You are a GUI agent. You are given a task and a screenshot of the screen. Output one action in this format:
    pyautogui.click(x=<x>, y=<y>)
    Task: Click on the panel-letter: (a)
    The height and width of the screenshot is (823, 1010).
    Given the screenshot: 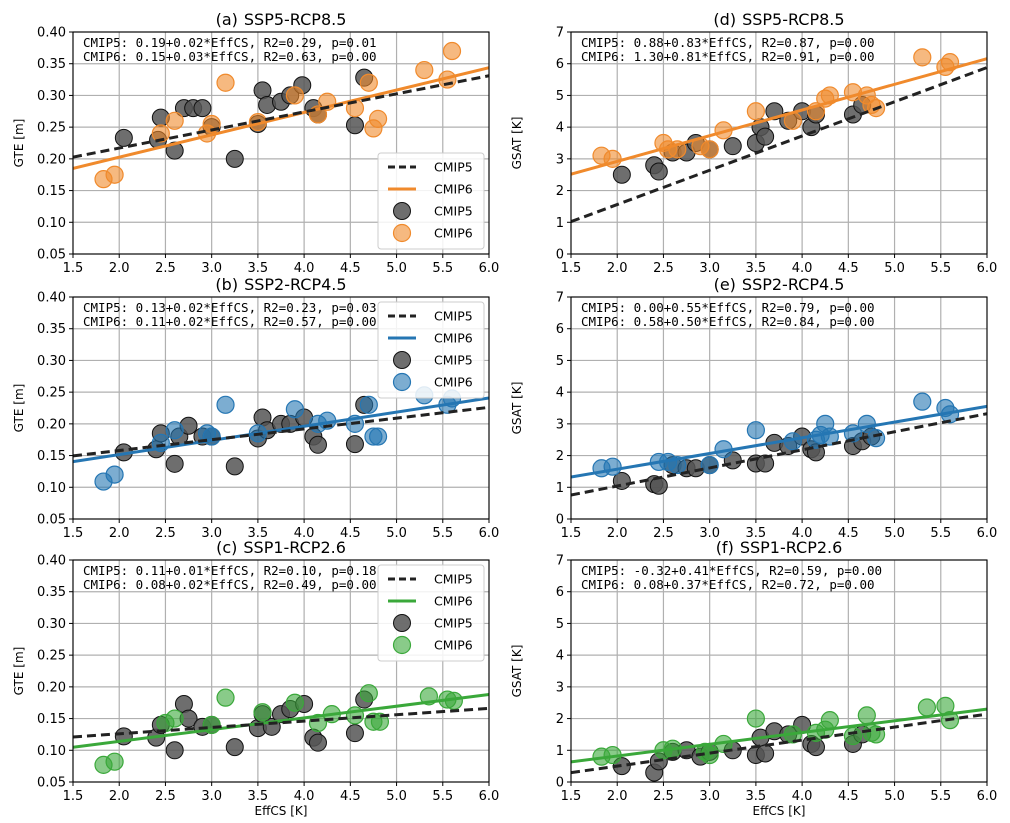 What is the action you would take?
    pyautogui.click(x=227, y=19)
    